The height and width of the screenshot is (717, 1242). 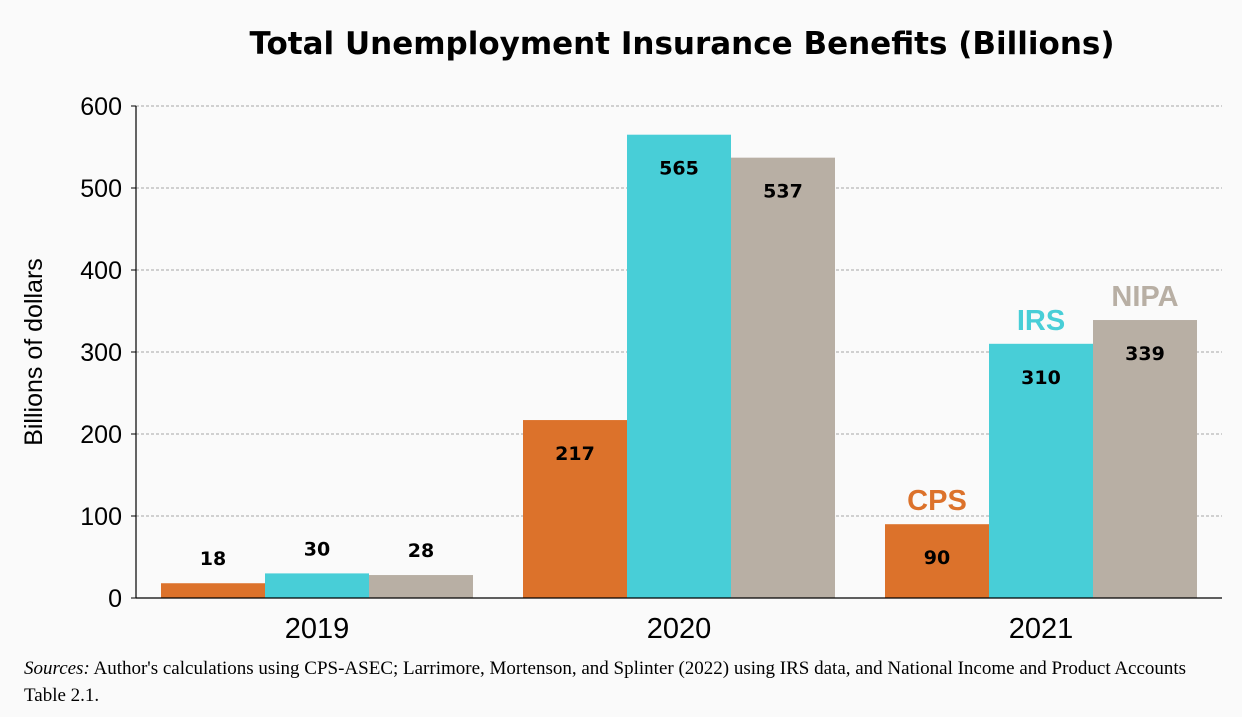 What do you see at coordinates (679, 629) in the screenshot?
I see `x-tick-label-2020: 2020` at bounding box center [679, 629].